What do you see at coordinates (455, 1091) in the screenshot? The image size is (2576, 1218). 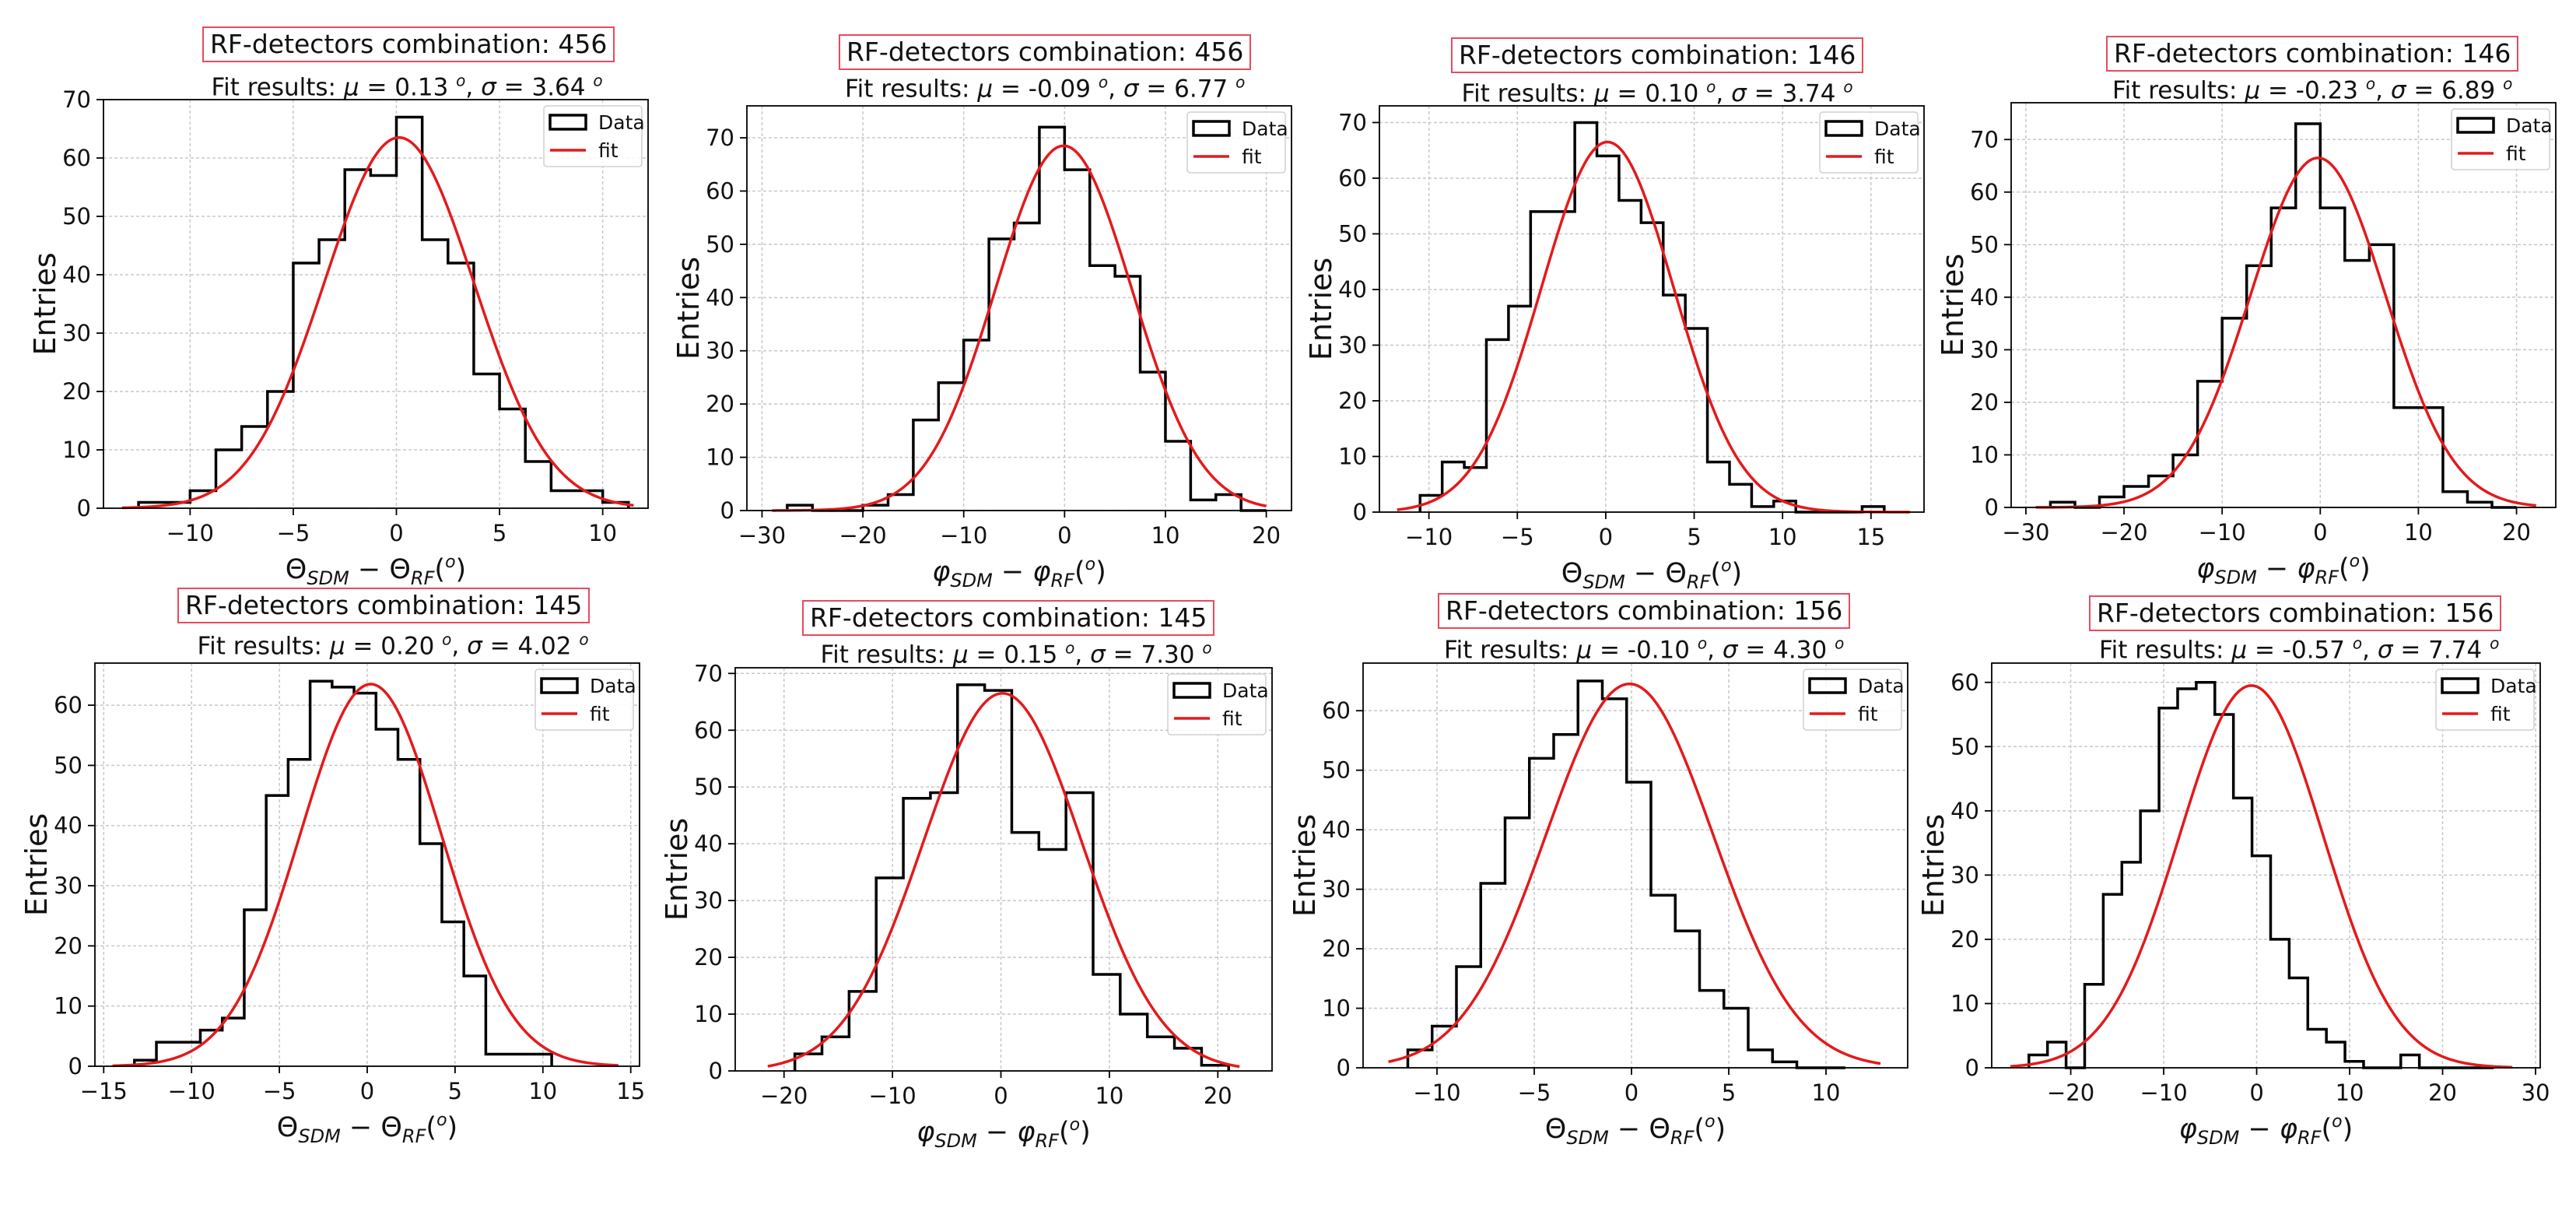 I see `x-tick-label: 5` at bounding box center [455, 1091].